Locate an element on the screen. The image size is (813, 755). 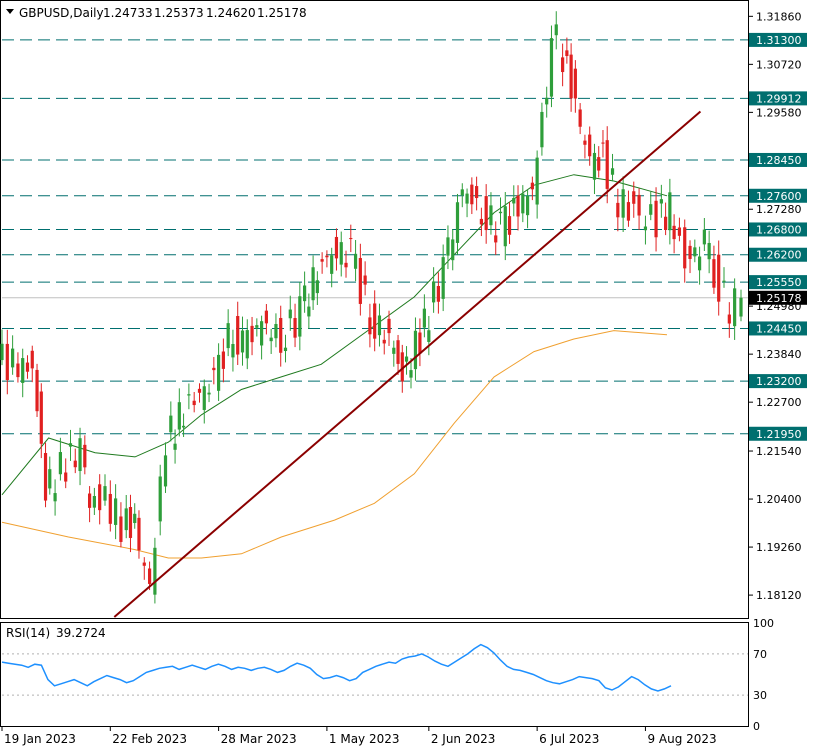
dropdown-triangle-icon is located at coordinates (10, 11).